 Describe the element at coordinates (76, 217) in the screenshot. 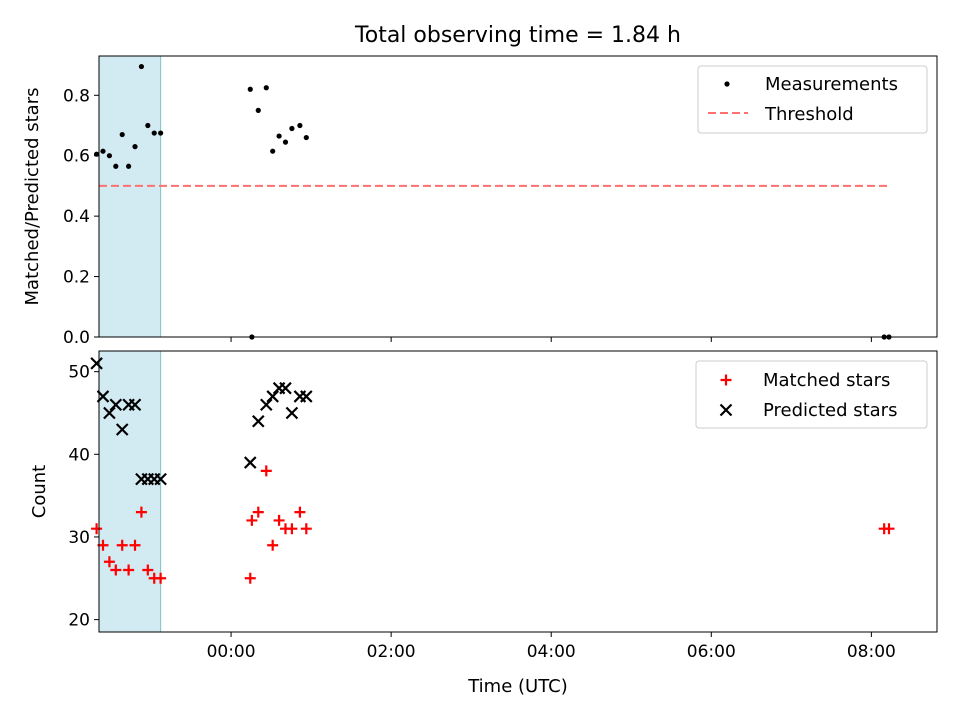

I see `y-tick-label: 0.4` at that location.